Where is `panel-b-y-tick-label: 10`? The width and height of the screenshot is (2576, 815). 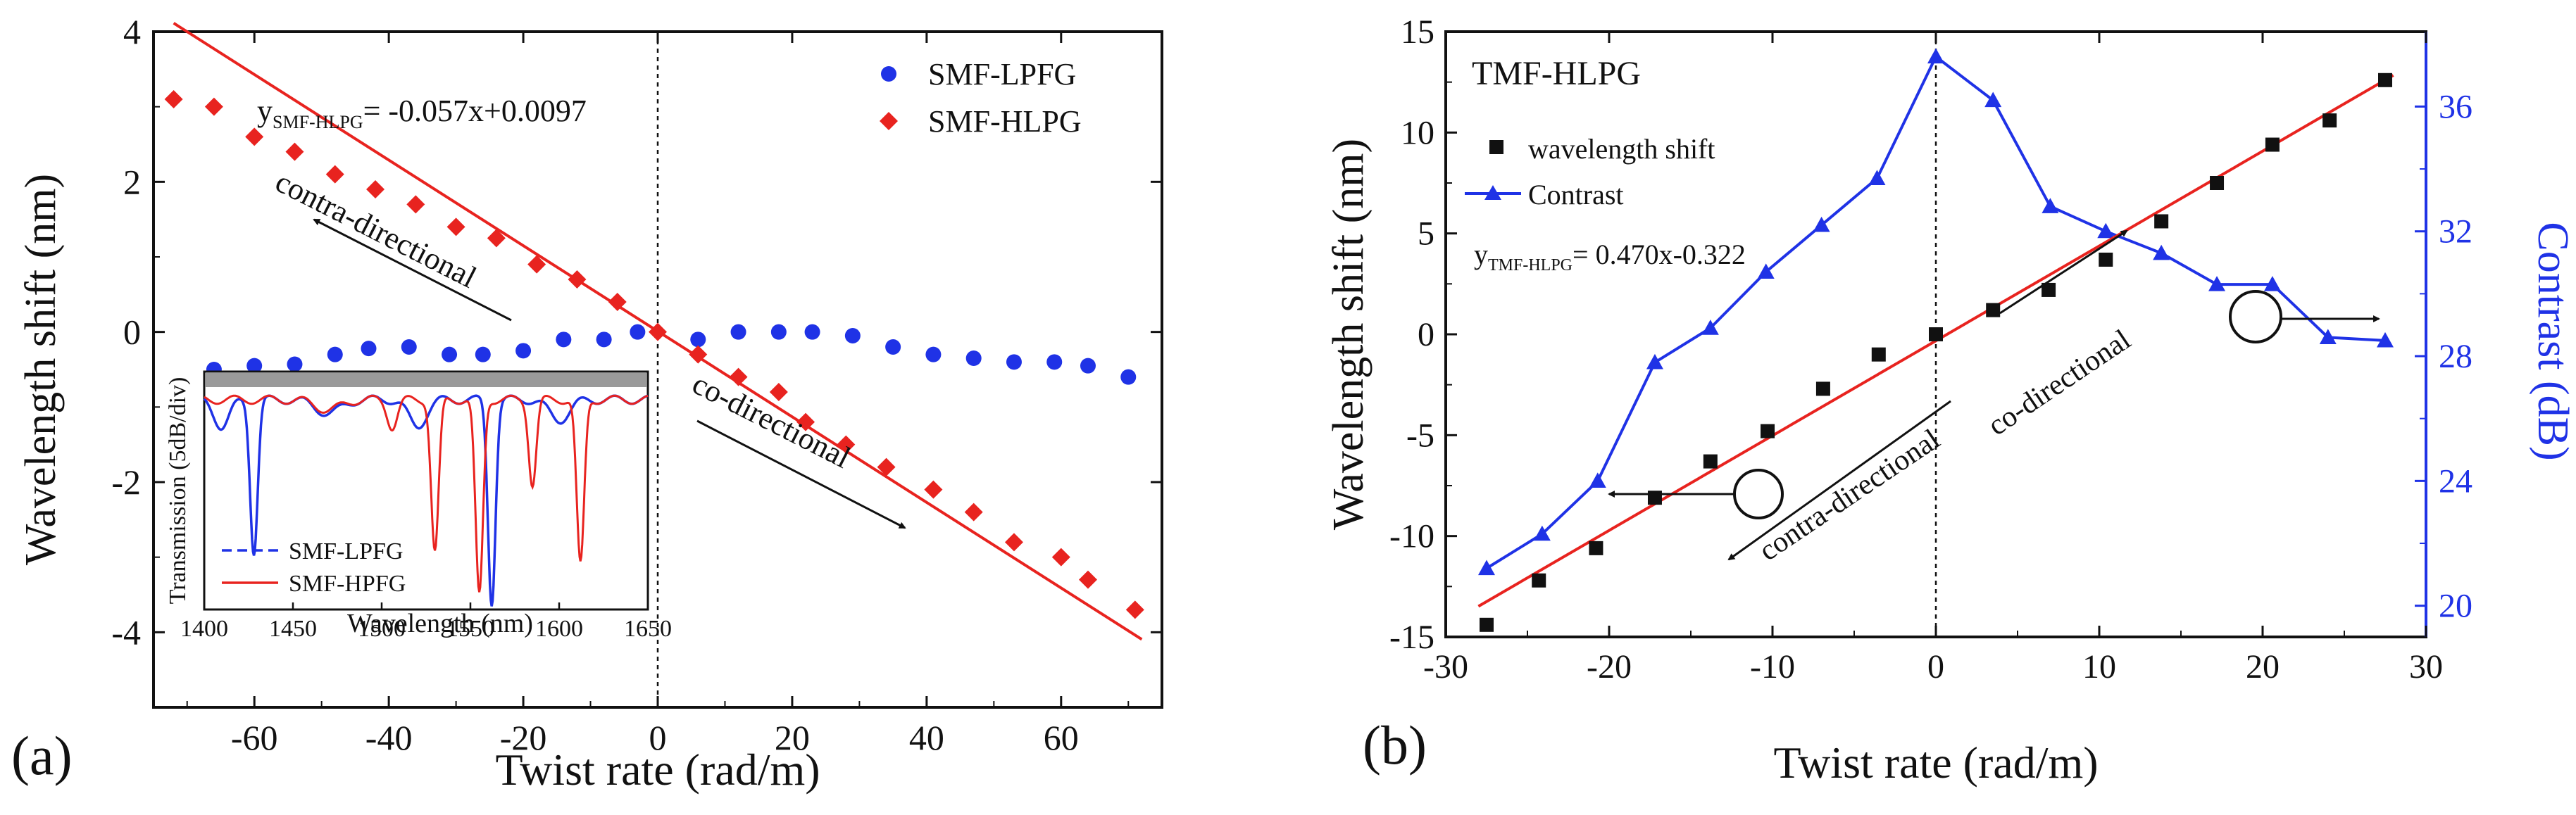 panel-b-y-tick-label: 10 is located at coordinates (1417, 132).